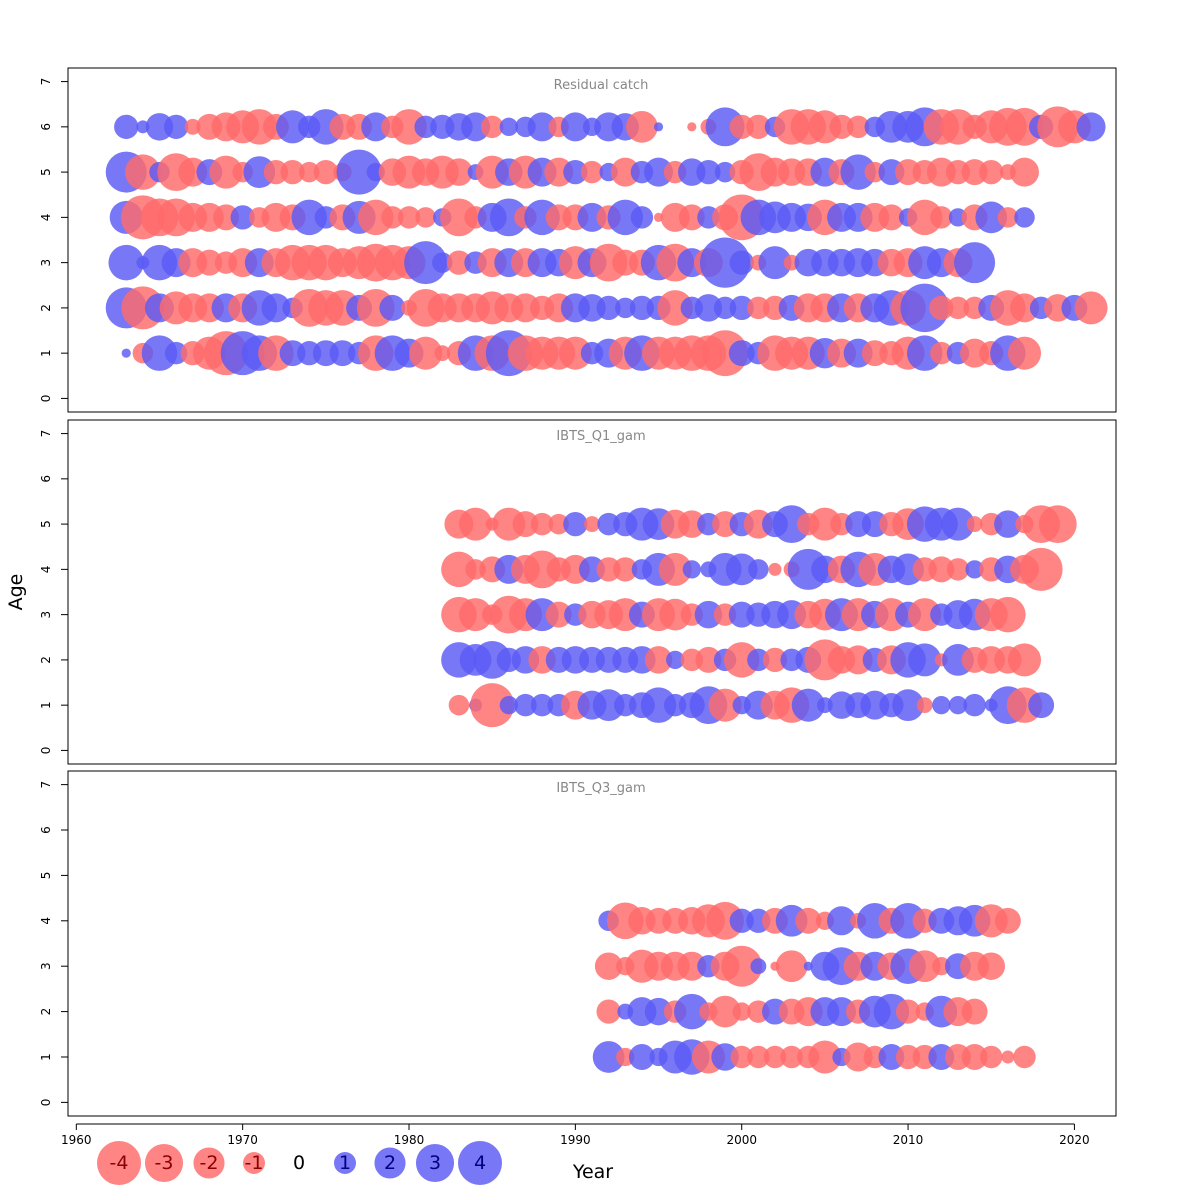  I want to click on legend-label: 2, so click(390, 1163).